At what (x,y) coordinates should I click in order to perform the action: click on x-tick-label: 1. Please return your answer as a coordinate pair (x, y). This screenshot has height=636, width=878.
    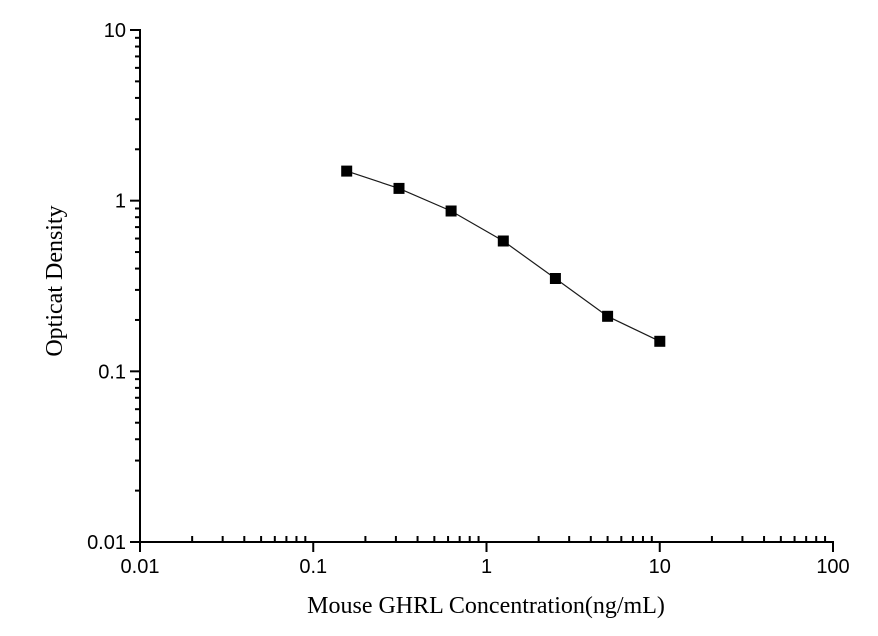
    Looking at the image, I should click on (486, 567).